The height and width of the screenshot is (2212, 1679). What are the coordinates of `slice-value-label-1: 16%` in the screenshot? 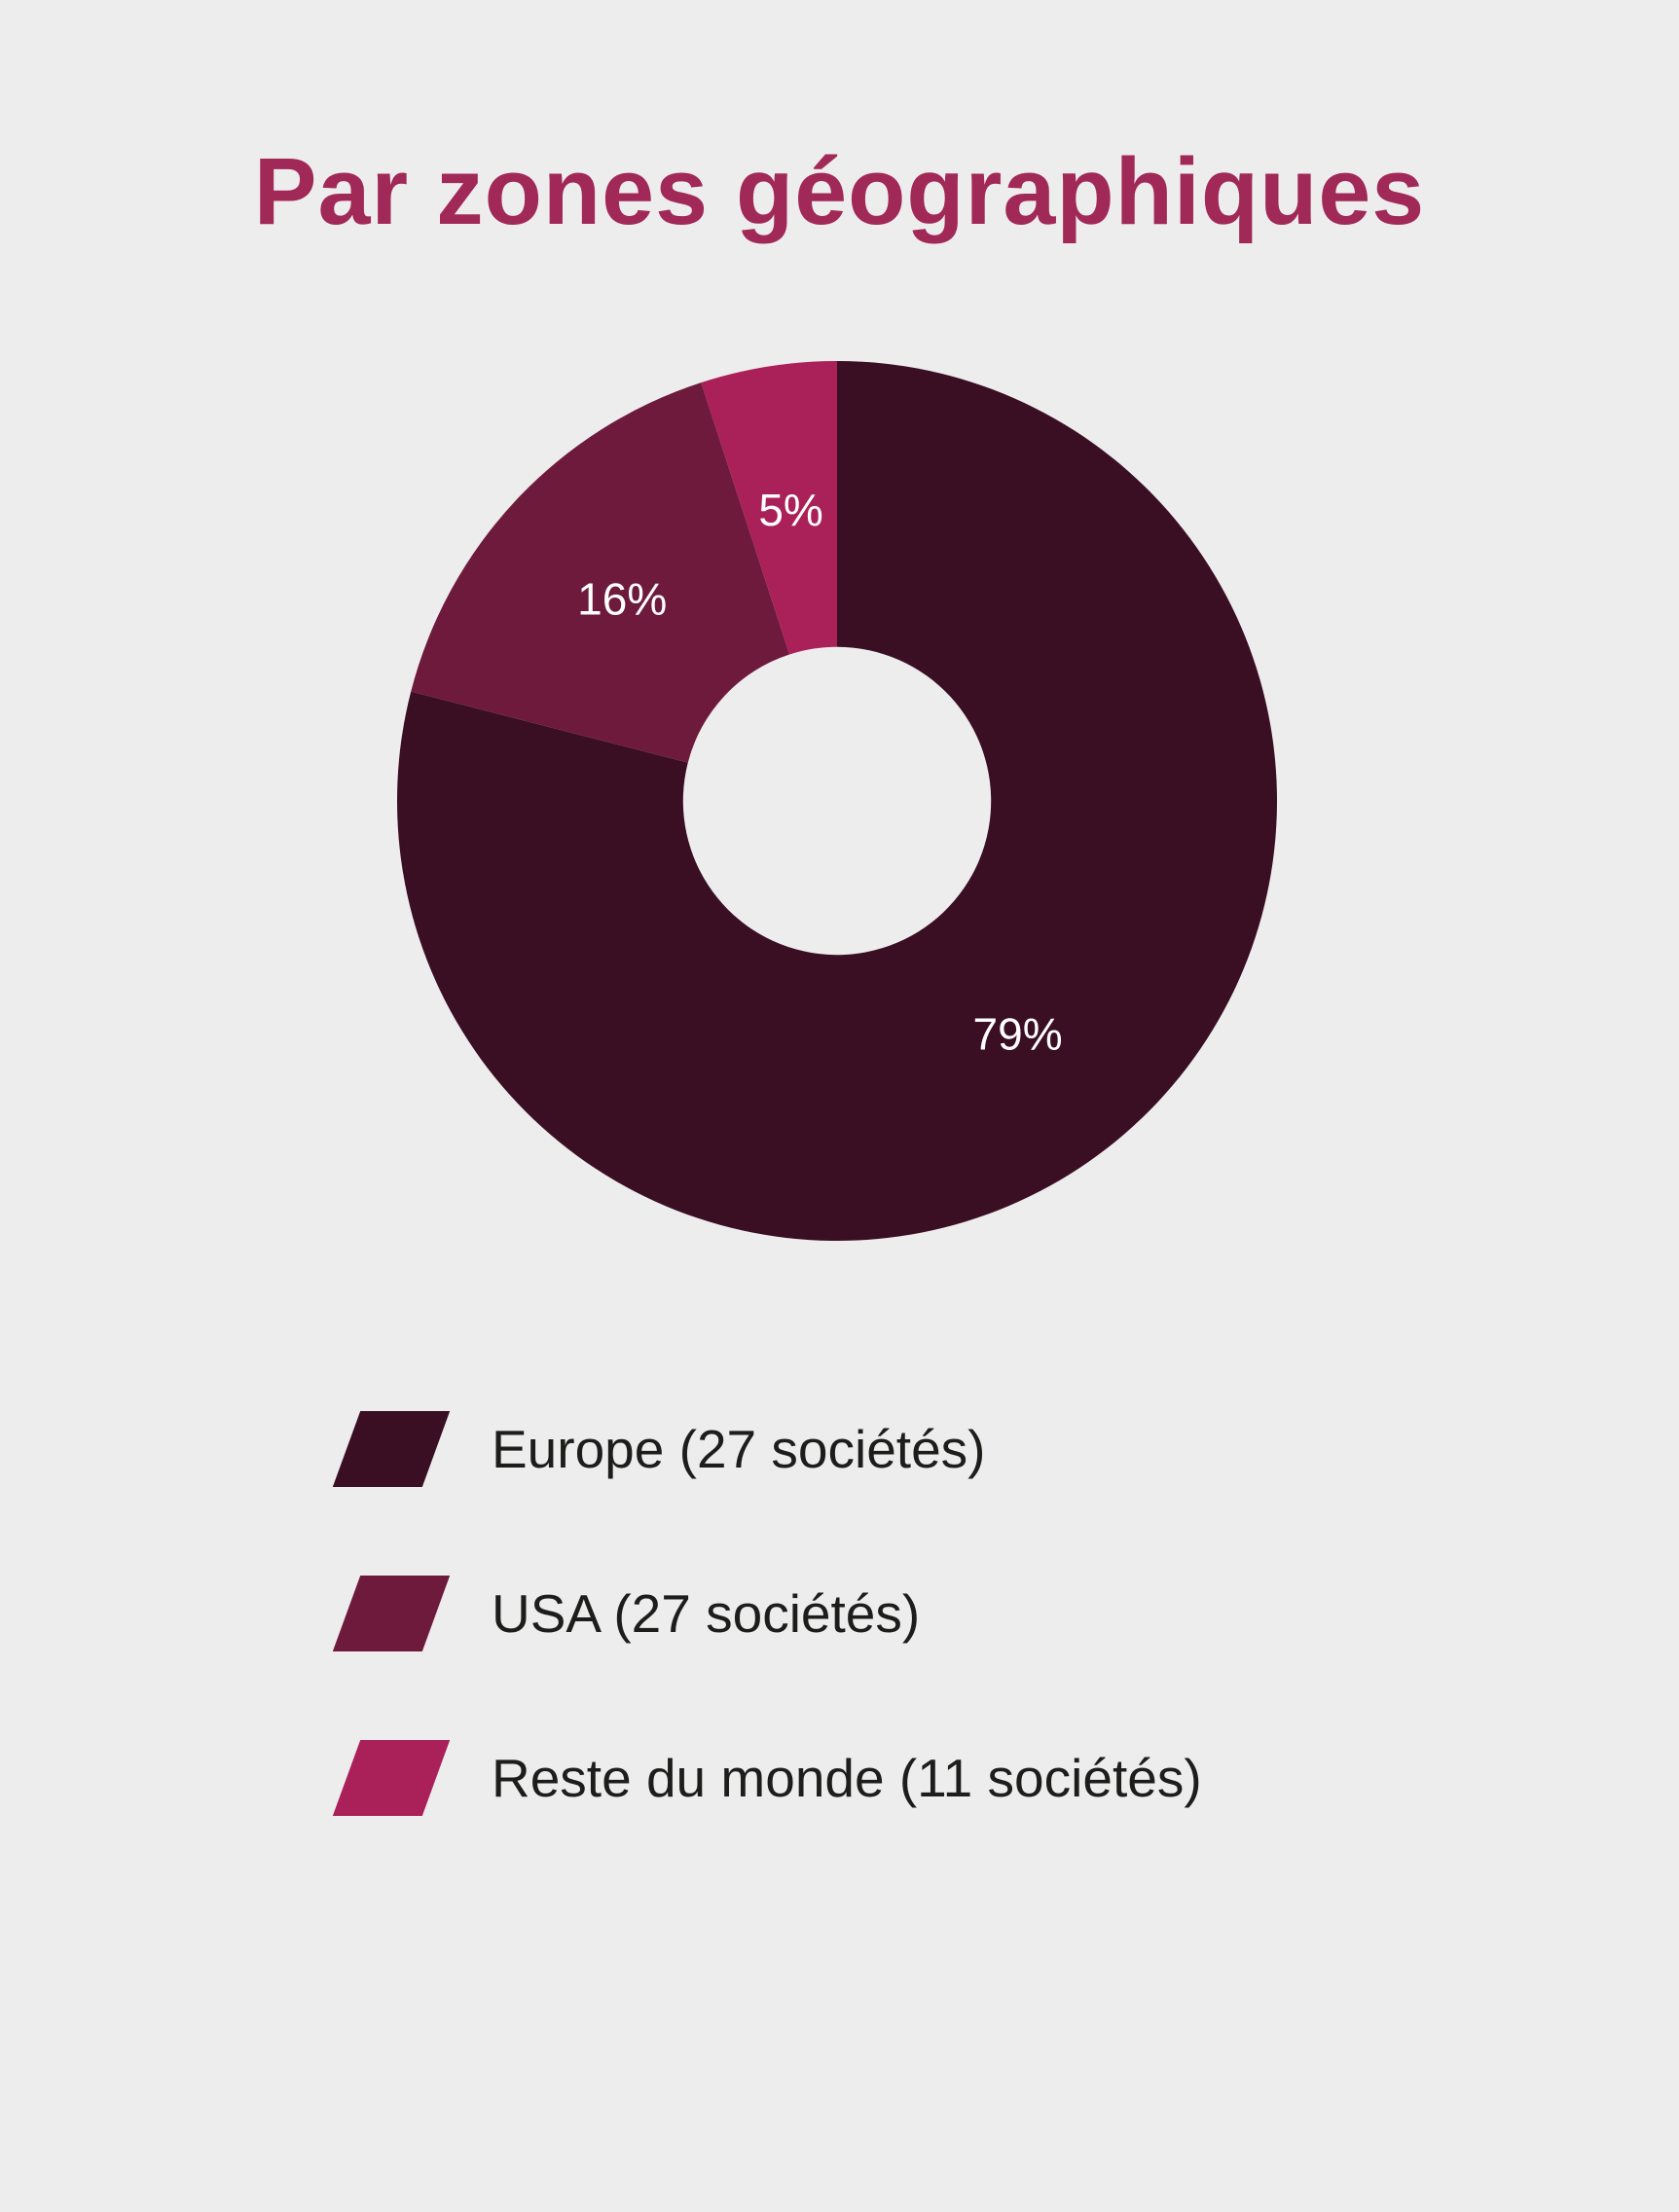 It's located at (622, 600).